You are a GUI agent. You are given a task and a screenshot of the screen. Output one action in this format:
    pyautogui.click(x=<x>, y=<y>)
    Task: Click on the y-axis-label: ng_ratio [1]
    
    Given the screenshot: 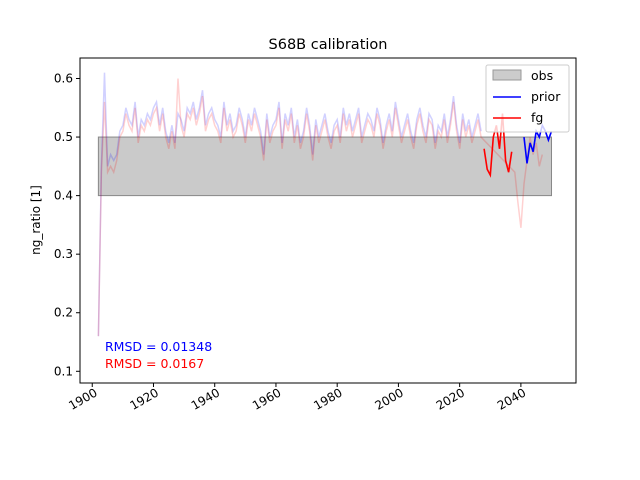 What is the action you would take?
    pyautogui.click(x=36, y=220)
    